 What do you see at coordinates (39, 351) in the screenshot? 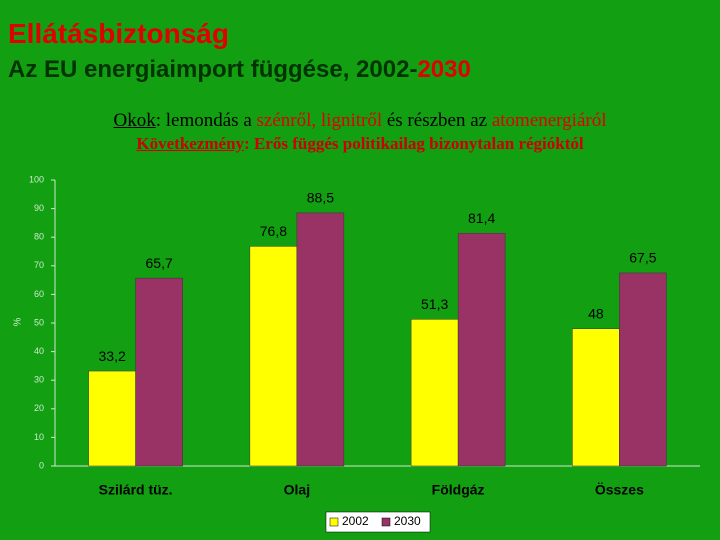
I see `y-tick-label: 40` at bounding box center [39, 351].